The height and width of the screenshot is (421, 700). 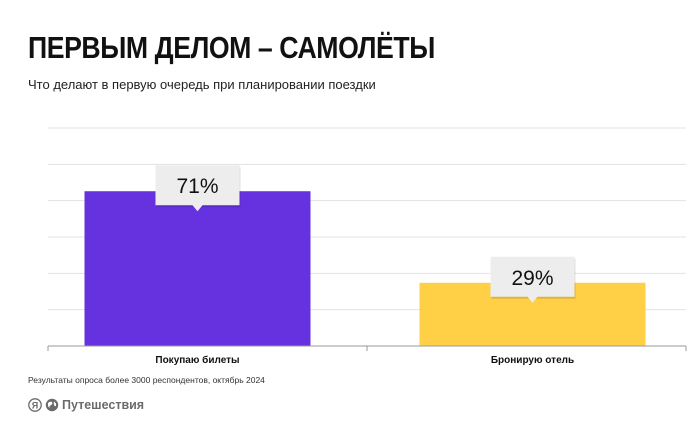 I want to click on chart-title: ПЕРВЫМ ДЕЛОМ – САМОЛЁТЫ, so click(x=231, y=47).